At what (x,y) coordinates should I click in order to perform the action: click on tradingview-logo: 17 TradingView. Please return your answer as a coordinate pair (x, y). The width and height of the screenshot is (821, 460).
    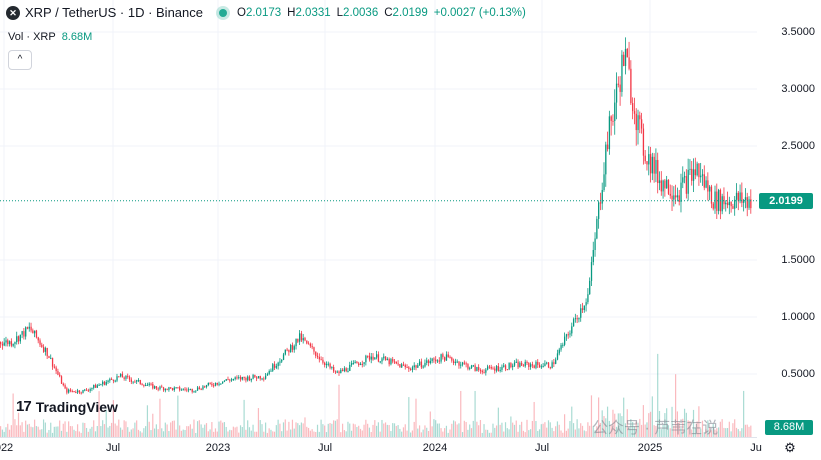
    Looking at the image, I should click on (67, 406).